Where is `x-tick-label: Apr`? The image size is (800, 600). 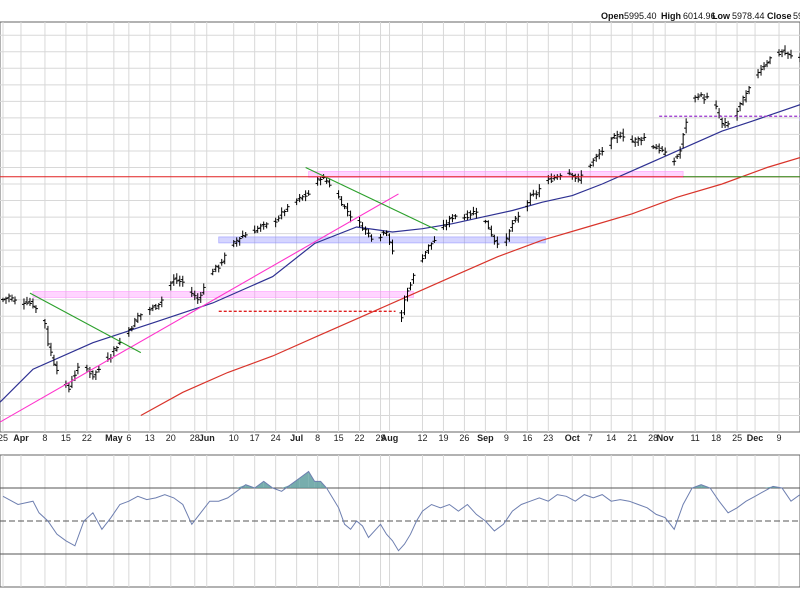
x-tick-label: Apr is located at coordinates (21, 438).